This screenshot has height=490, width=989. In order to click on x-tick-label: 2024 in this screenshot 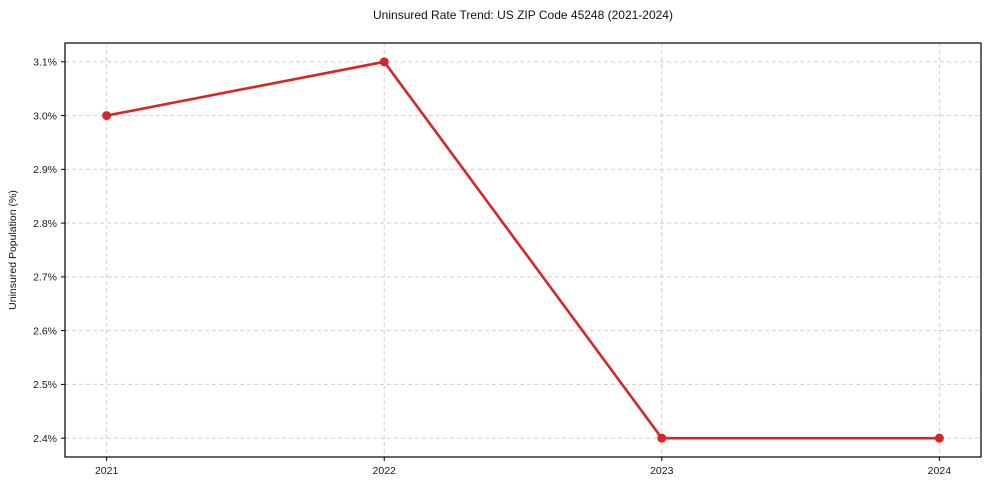, I will do `click(940, 471)`.